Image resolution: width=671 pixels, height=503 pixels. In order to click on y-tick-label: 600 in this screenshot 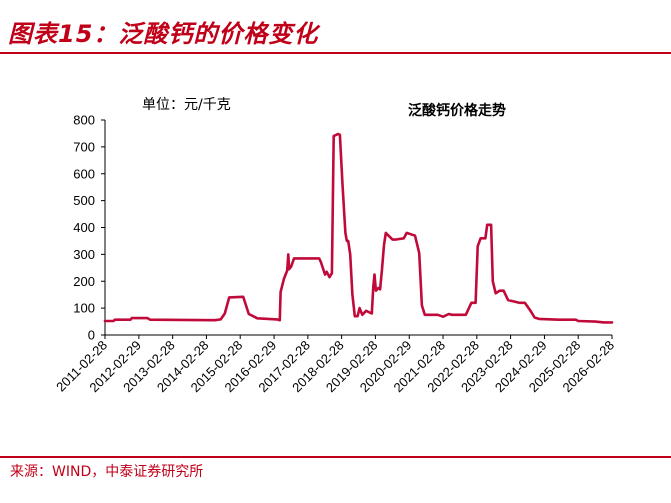, I will do `click(84, 173)`.